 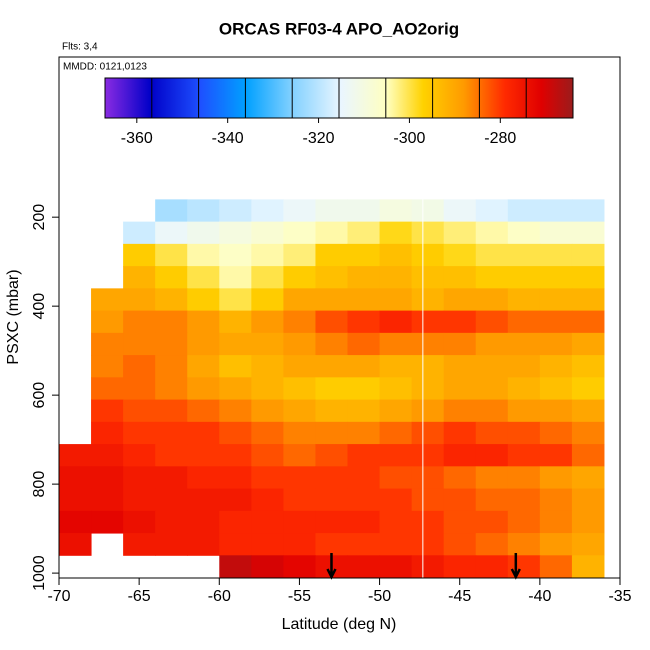 I want to click on x-tick-label: -50, so click(x=379, y=596).